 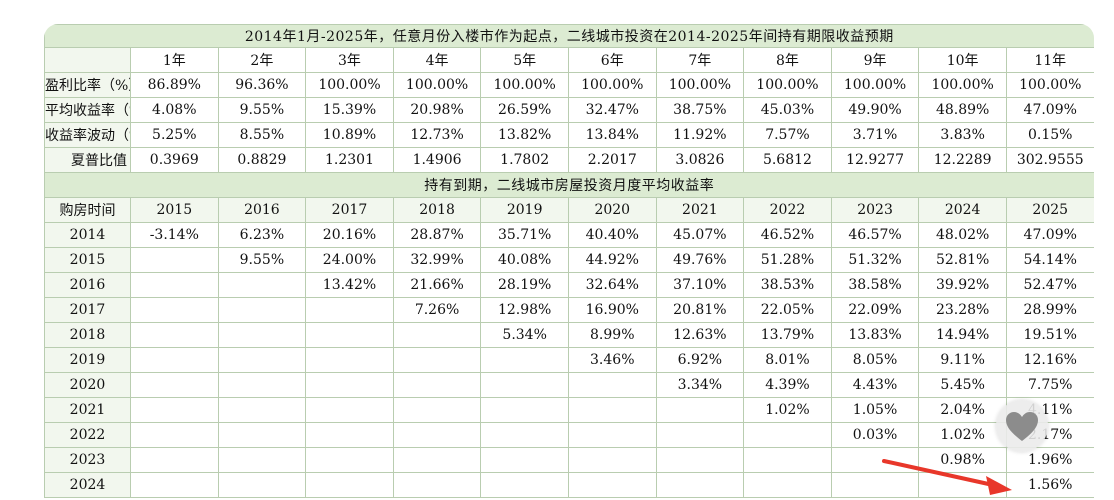 What do you see at coordinates (700, 285) in the screenshot?
I see `return-value: 37.10%` at bounding box center [700, 285].